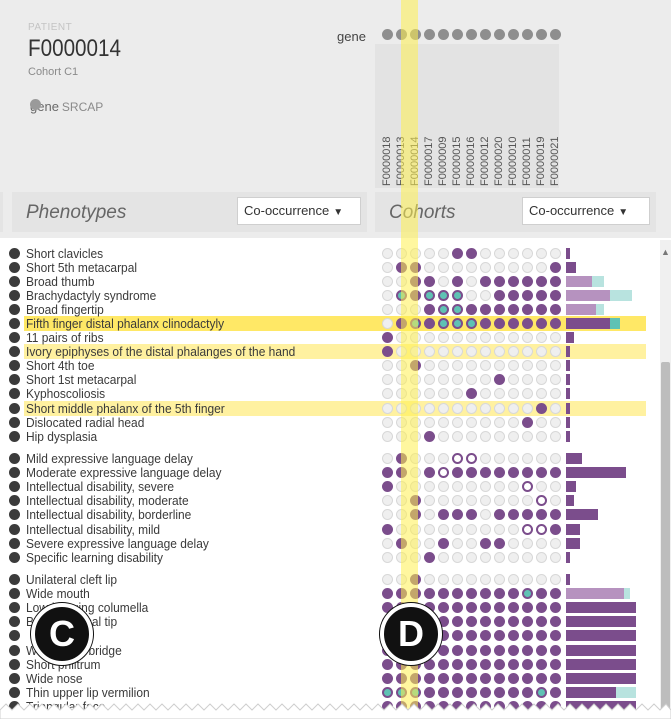  What do you see at coordinates (60, 365) in the screenshot?
I see `phenotype-label: Short 4th toe` at bounding box center [60, 365].